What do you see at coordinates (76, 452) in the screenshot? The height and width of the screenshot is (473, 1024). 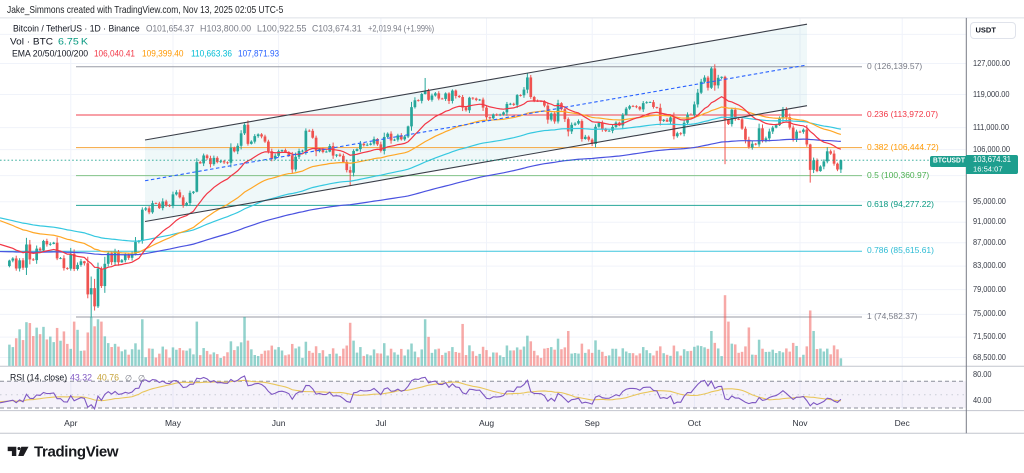 I see `svg-text: TradingView` at bounding box center [76, 452].